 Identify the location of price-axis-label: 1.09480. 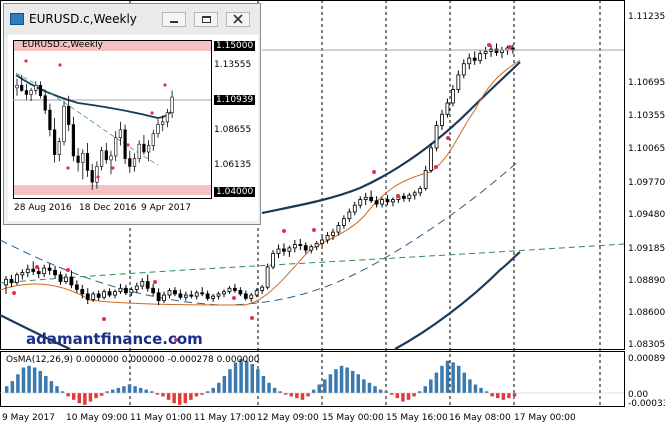
(646, 215).